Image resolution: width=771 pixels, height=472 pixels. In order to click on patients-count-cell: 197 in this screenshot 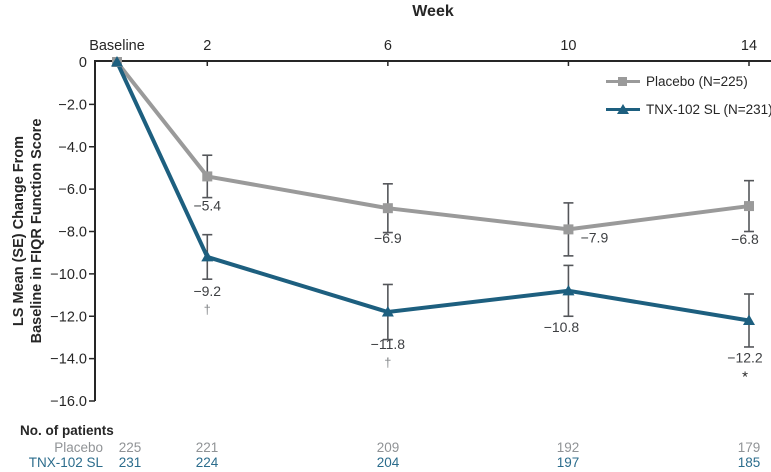, I will do `click(568, 462)`.